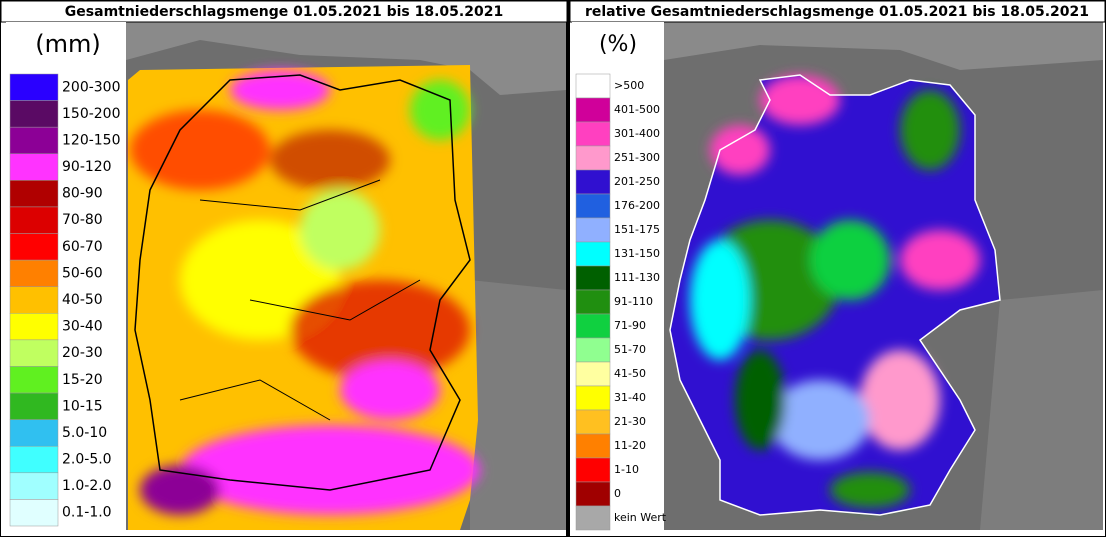  Describe the element at coordinates (637, 157) in the screenshot. I see `legend-label: 251-300` at that location.